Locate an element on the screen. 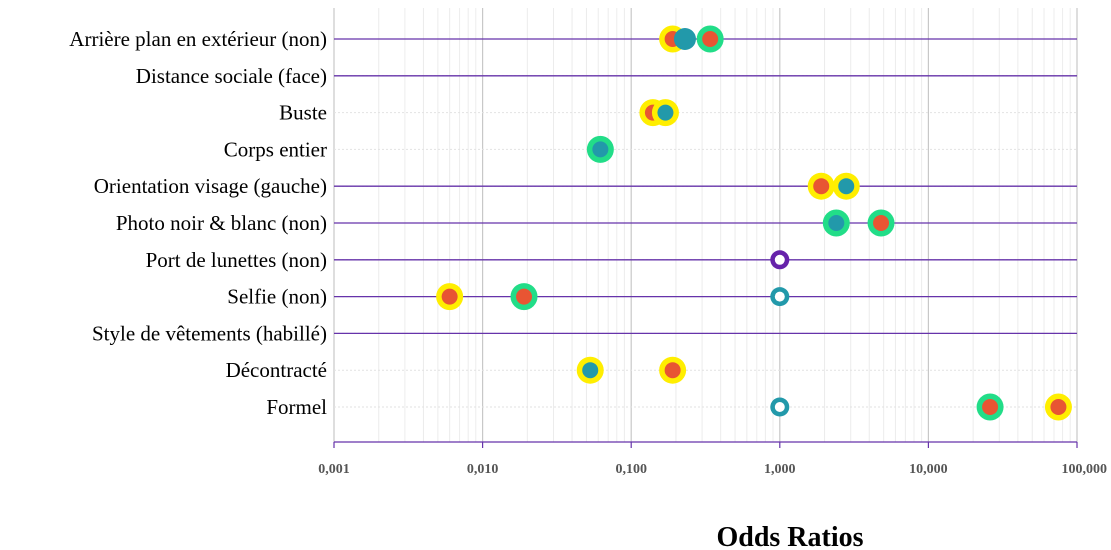 The height and width of the screenshot is (550, 1111). x-tick-label: 0,100 is located at coordinates (631, 469).